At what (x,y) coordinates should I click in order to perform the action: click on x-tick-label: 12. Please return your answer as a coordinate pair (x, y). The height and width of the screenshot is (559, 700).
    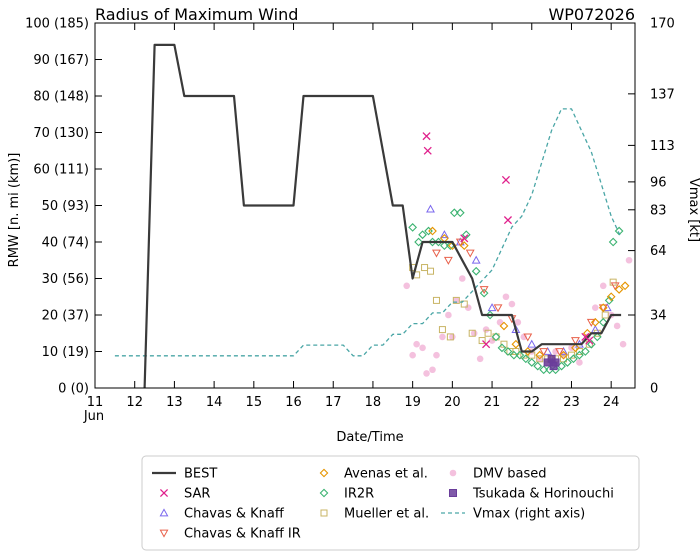
    Looking at the image, I should click on (134, 402).